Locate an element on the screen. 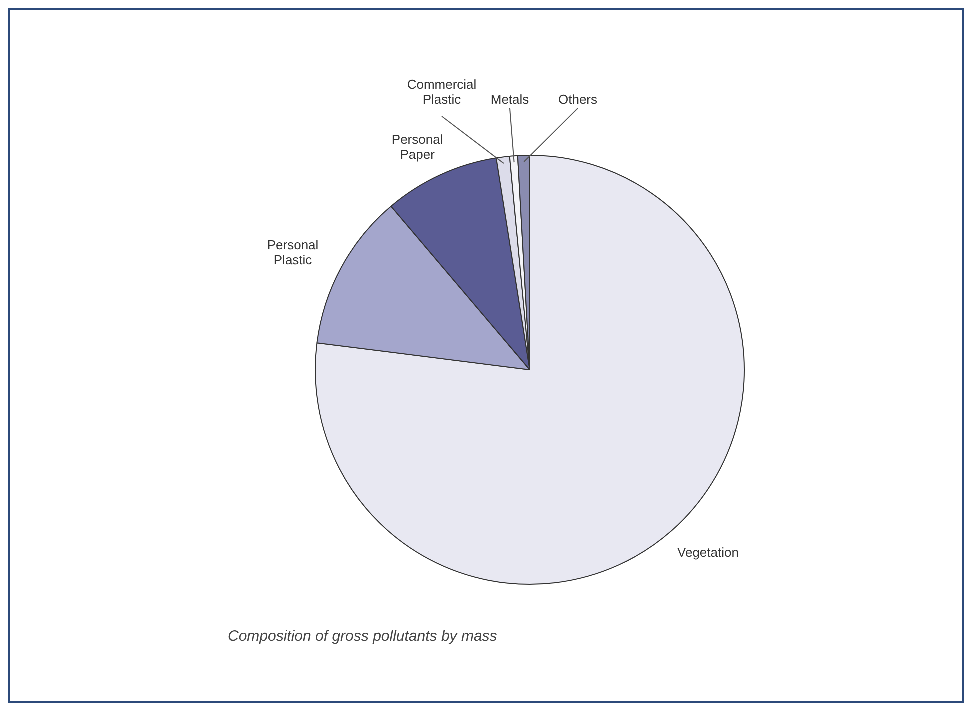 This screenshot has width=976, height=711. slice-label: Commercial Plastic is located at coordinates (442, 92).